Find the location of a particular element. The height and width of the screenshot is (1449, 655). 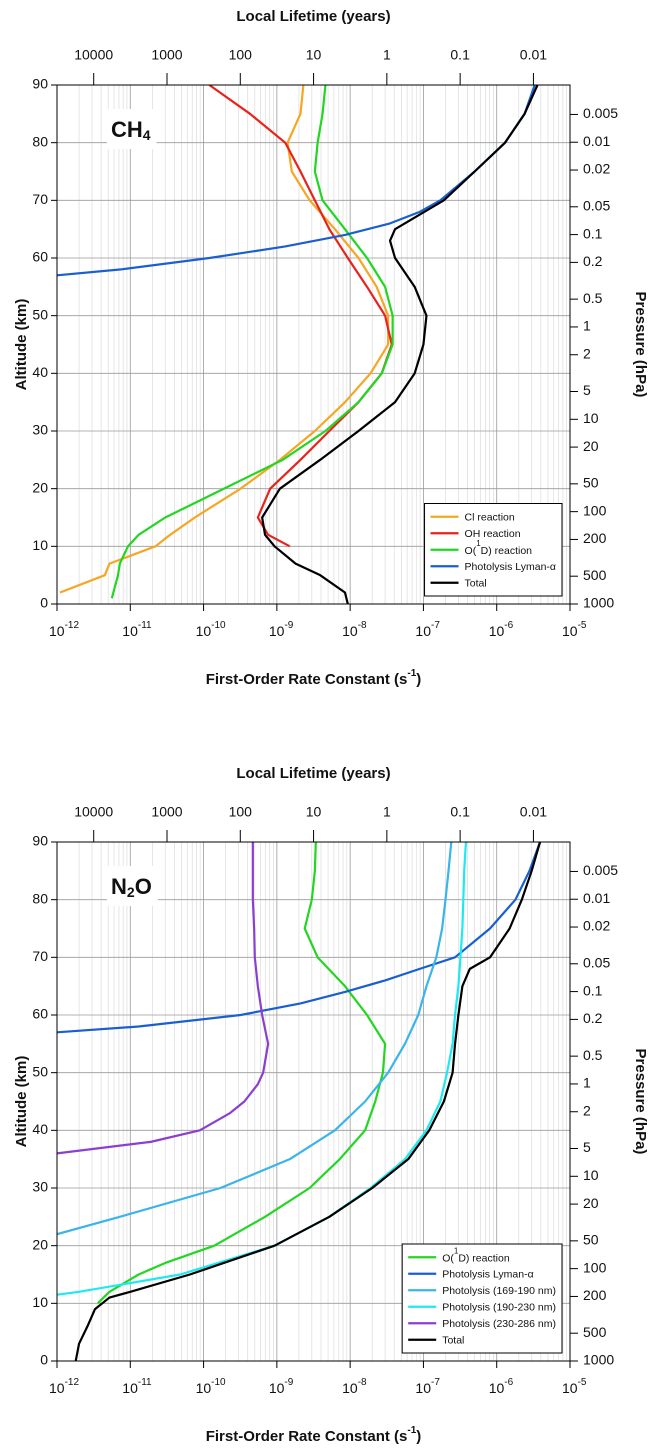

x-tick-label: 10⁻⁵ is located at coordinates (574, 1386).